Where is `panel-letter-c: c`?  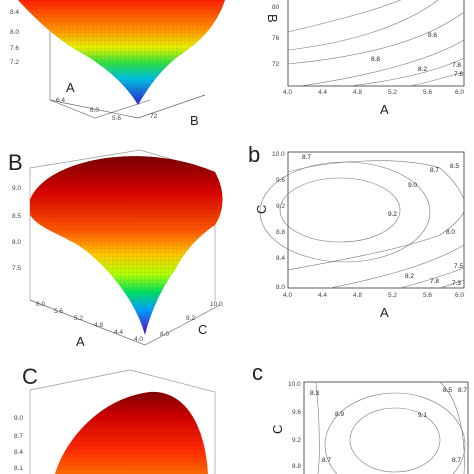 panel-letter-c: c is located at coordinates (257, 372).